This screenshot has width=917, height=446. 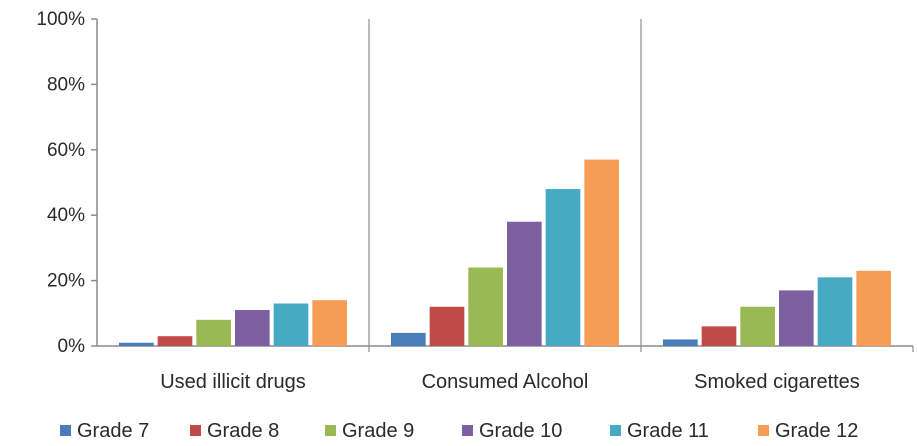 I want to click on y-tick-label: 60%, so click(x=66, y=150).